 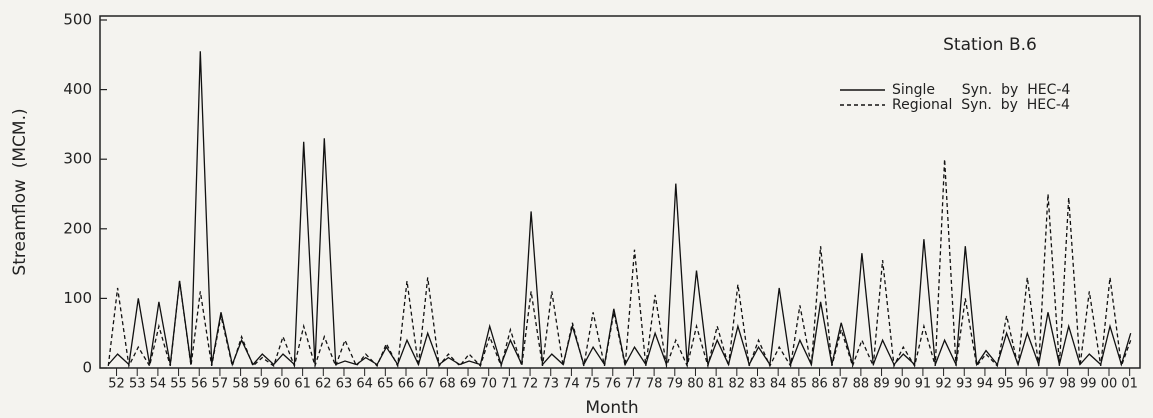 I want to click on x-tick-label: 93, so click(x=964, y=384).